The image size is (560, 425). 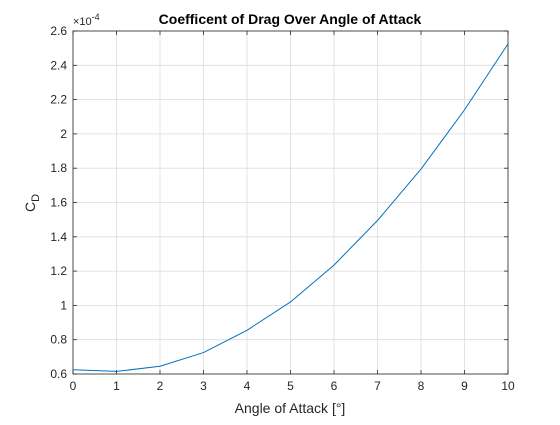 What do you see at coordinates (464, 386) in the screenshot?
I see `x-tick-label: 9` at bounding box center [464, 386].